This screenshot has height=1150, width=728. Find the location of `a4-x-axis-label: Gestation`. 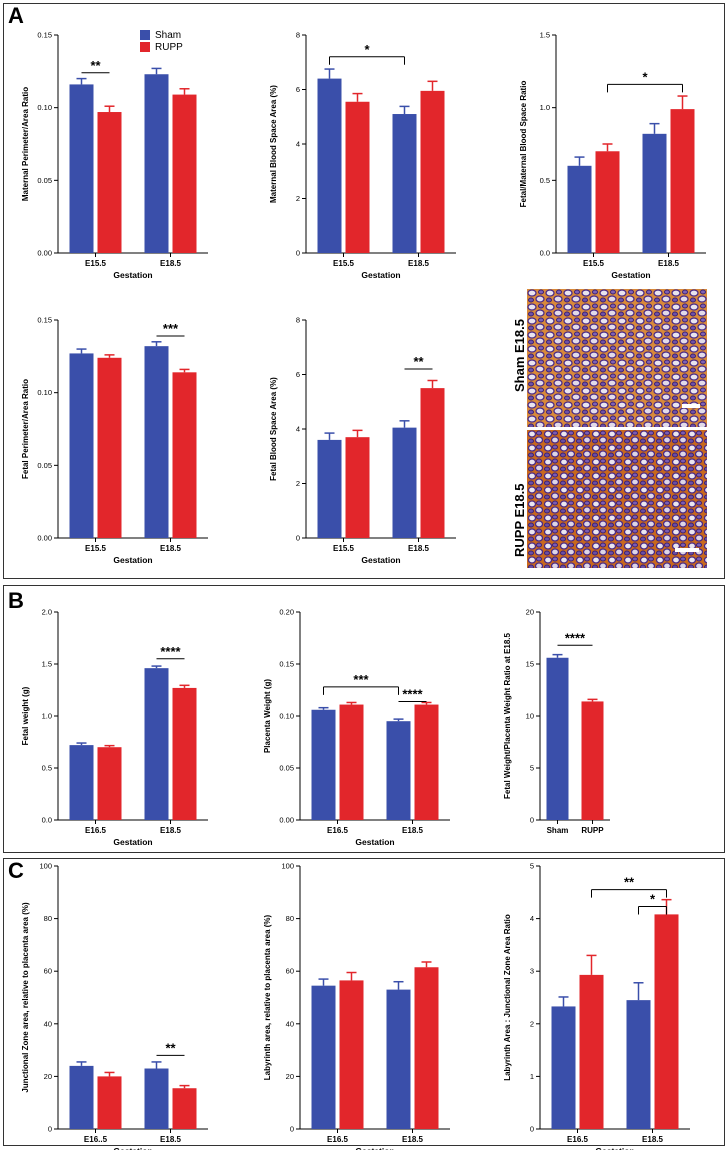

a4-x-axis-label: Gestation is located at coordinates (132, 560).